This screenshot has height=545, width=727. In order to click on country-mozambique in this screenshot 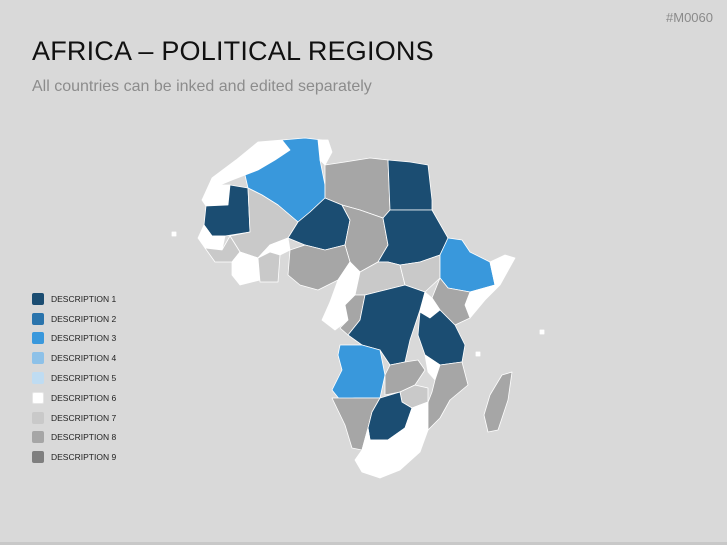, I will do `click(446, 396)`.